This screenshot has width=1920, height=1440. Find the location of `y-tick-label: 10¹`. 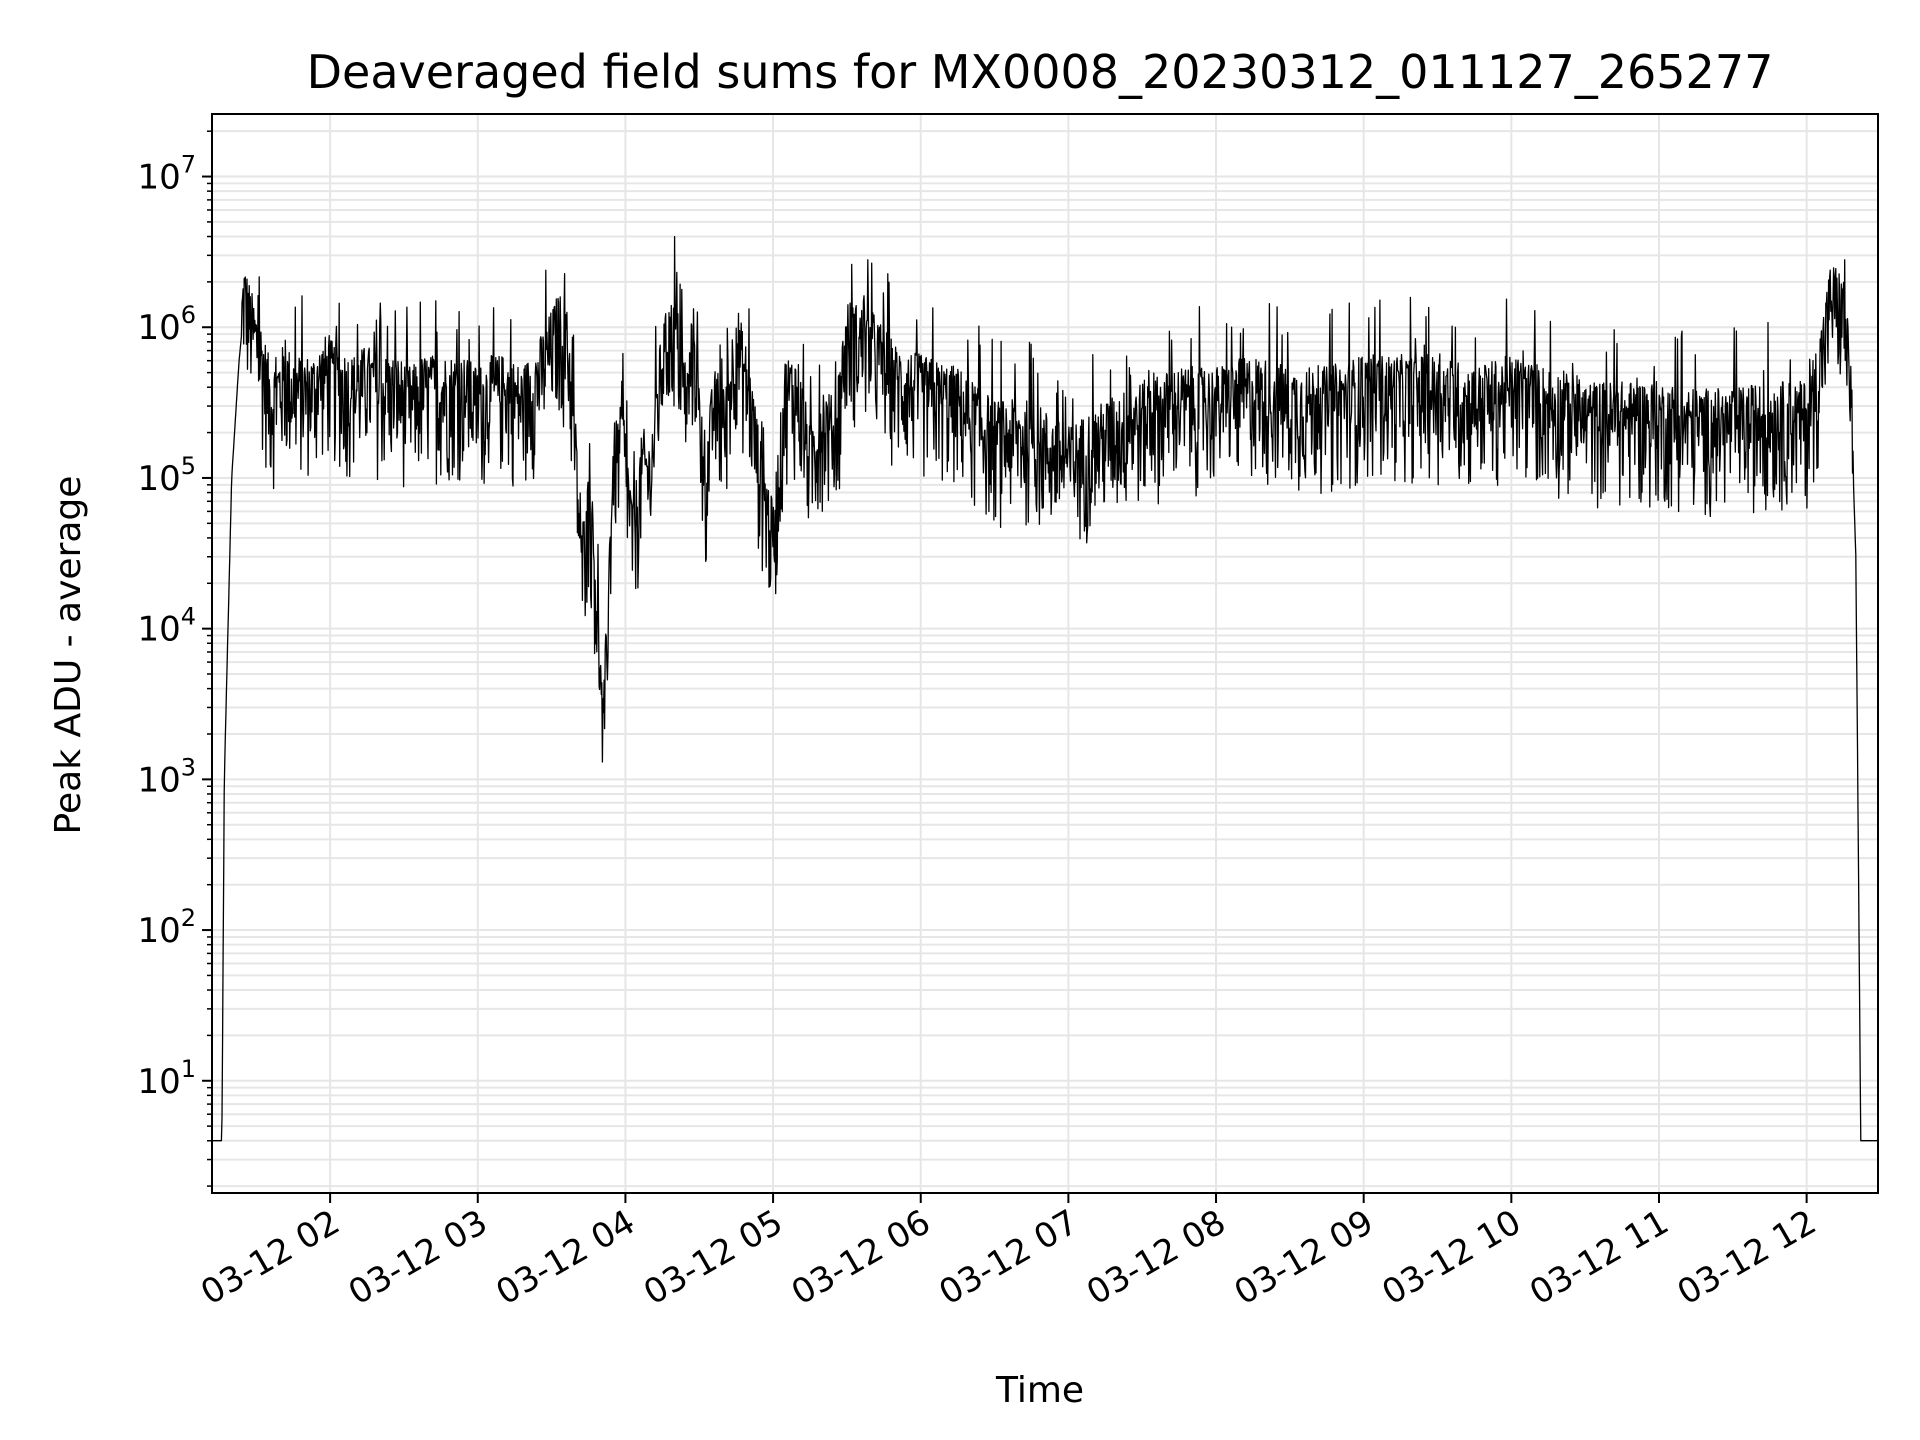

y-tick-label: 10¹ is located at coordinates (166, 1078).